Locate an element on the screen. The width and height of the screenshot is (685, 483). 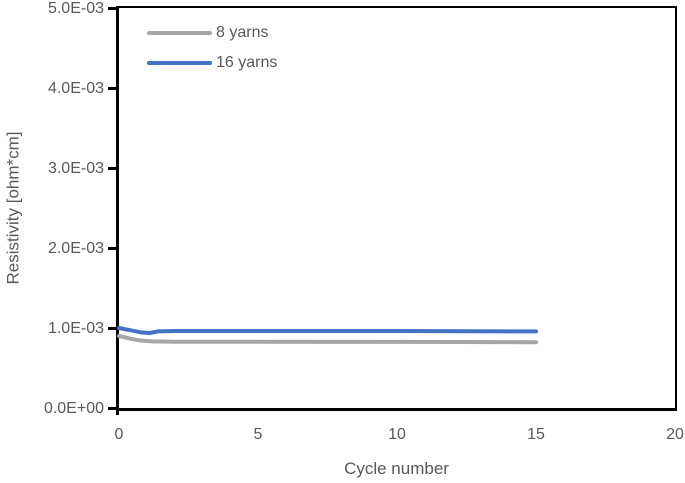
y-tick-label: 4.0E-03 is located at coordinates (75, 88).